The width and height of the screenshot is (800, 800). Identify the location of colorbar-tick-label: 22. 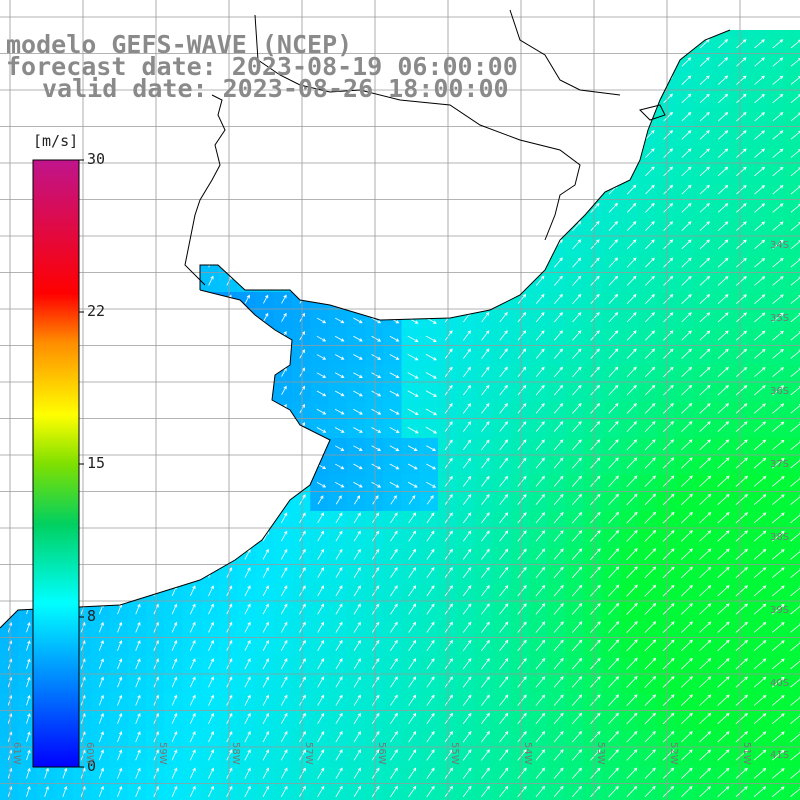
(96, 311).